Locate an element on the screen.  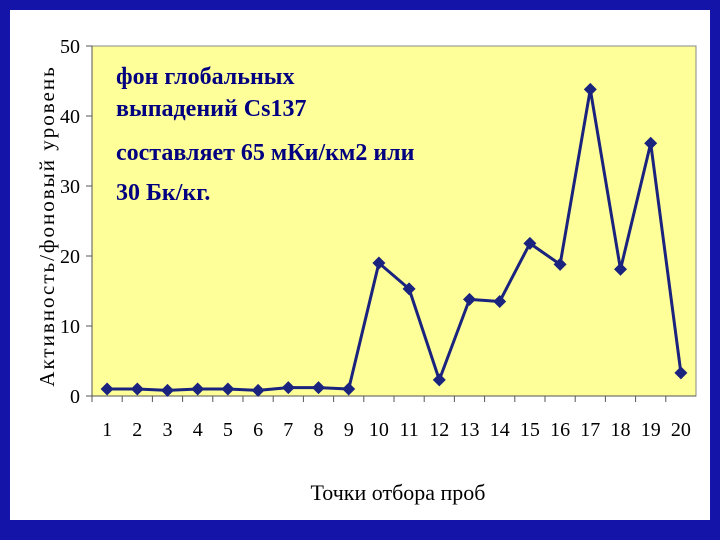
x-tick-label: 19 is located at coordinates (651, 430).